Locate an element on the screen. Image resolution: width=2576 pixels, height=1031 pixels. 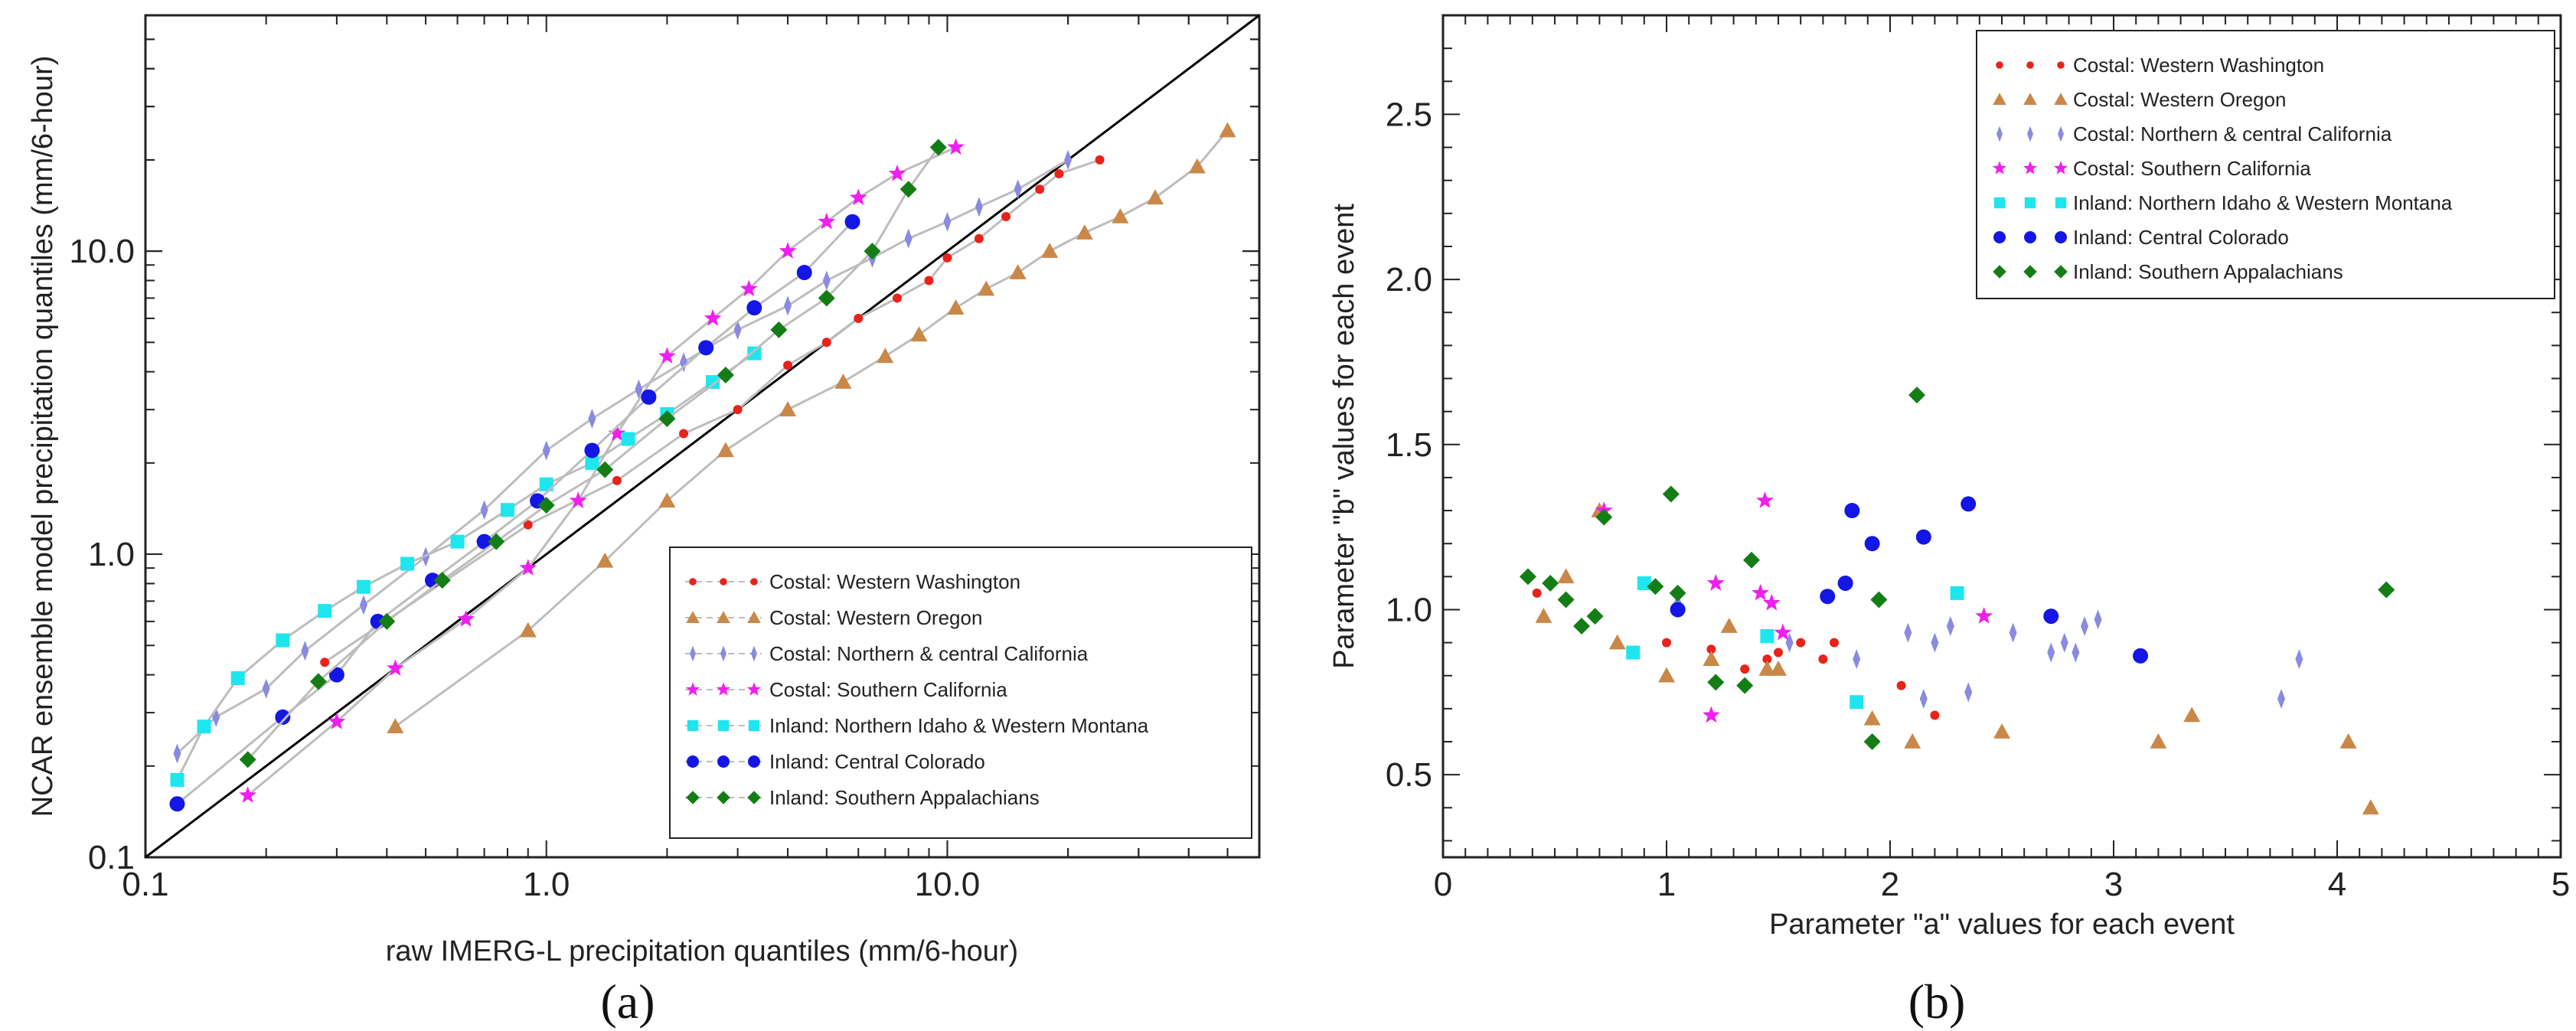
chart-b-legend-label: Costal: Western Washington is located at coordinates (2198, 66).